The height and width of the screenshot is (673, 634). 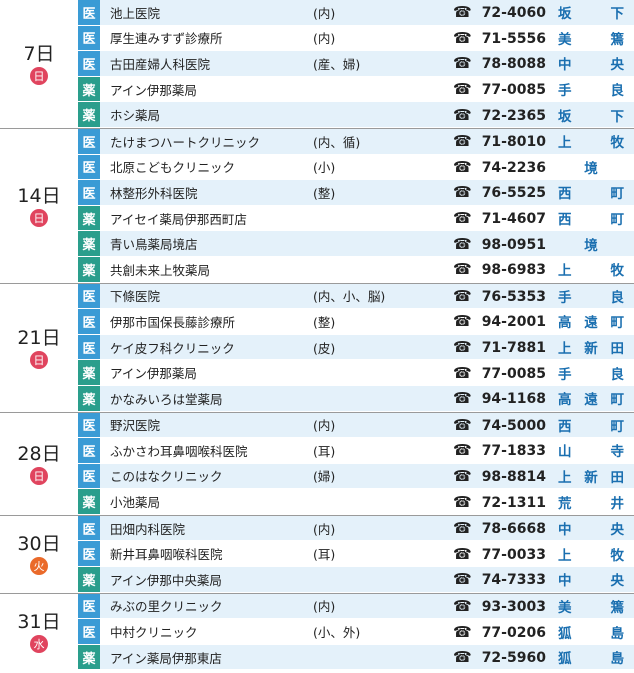 I want to click on facility-name: 青い鳥薬局境店, so click(x=154, y=245).